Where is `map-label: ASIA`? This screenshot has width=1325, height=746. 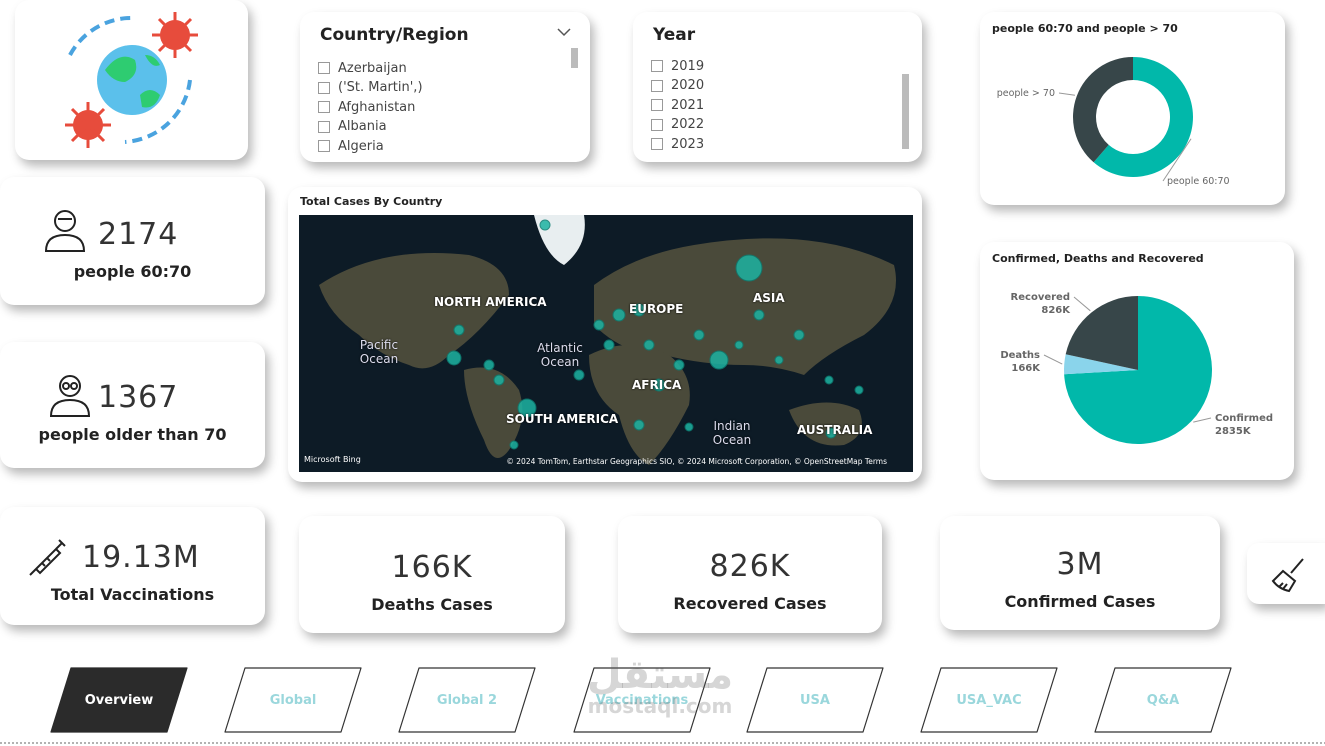
map-label: ASIA is located at coordinates (769, 298).